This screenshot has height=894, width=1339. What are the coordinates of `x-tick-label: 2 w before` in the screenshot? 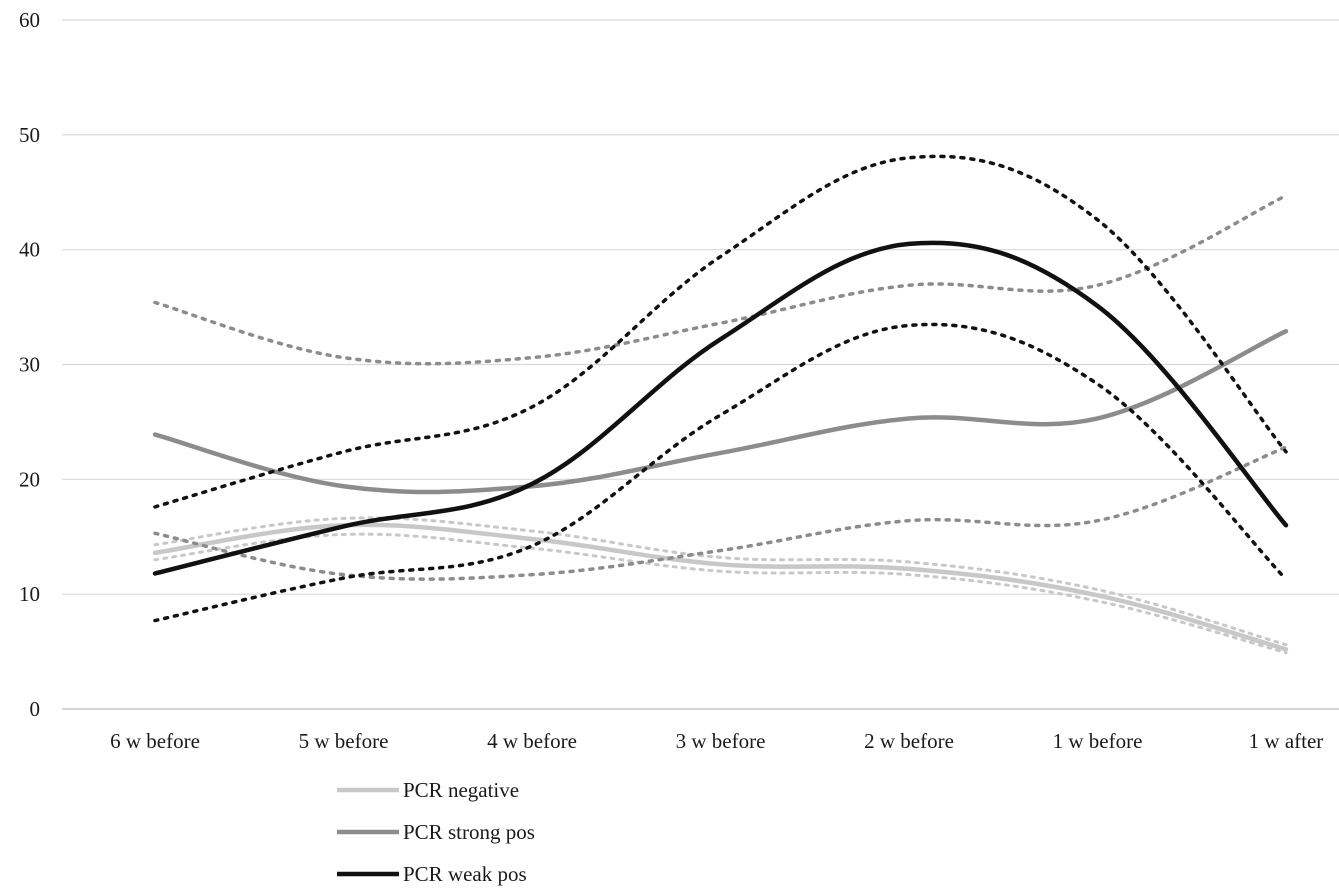 It's located at (909, 741).